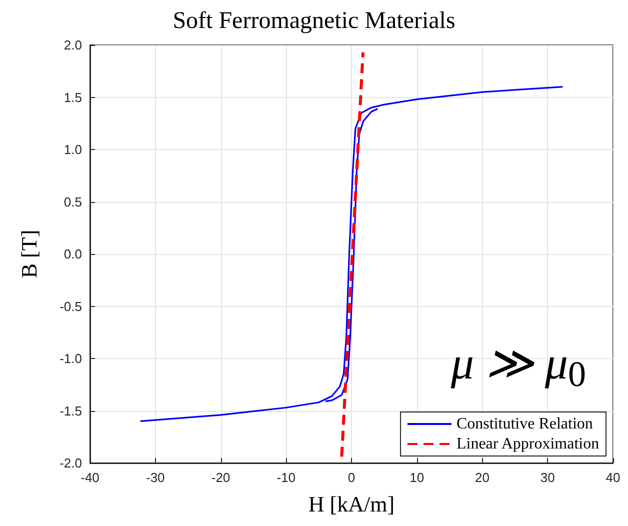 Image resolution: width=628 pixels, height=526 pixels. Describe the element at coordinates (73, 149) in the screenshot. I see `y-tick-label: 1.0` at that location.